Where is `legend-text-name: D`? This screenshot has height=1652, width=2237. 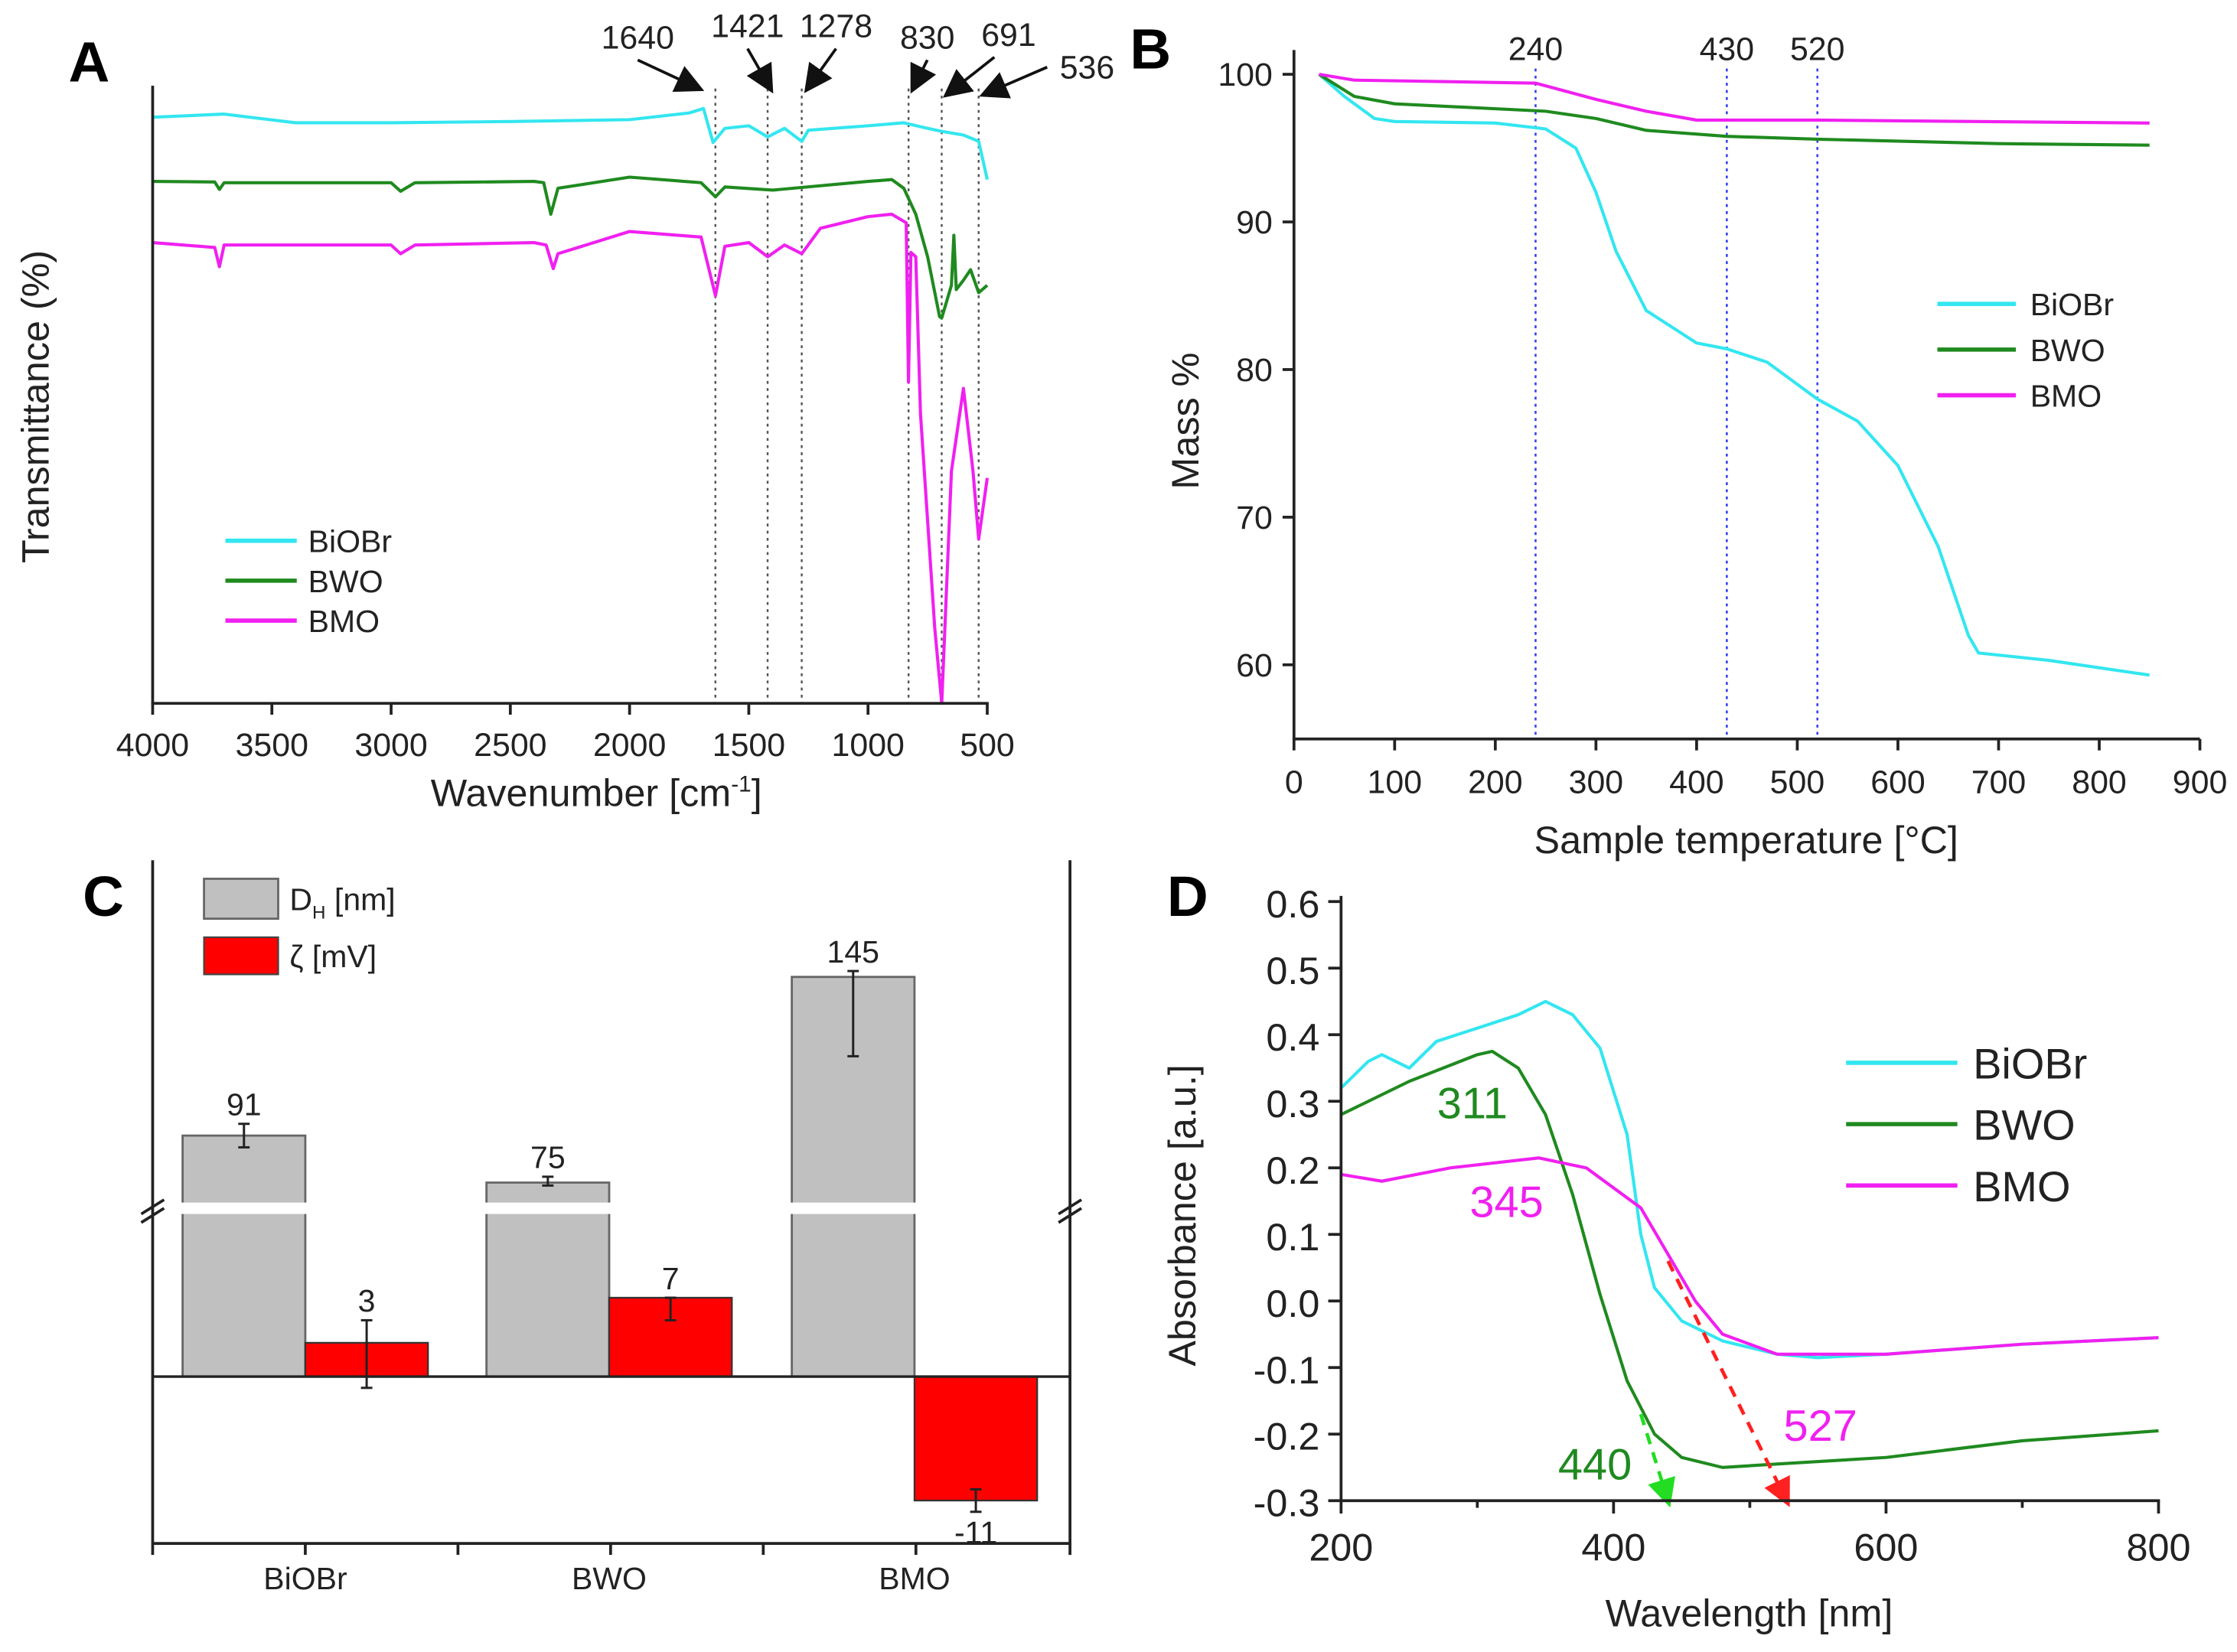
legend-text-name: D is located at coordinates (300, 899).